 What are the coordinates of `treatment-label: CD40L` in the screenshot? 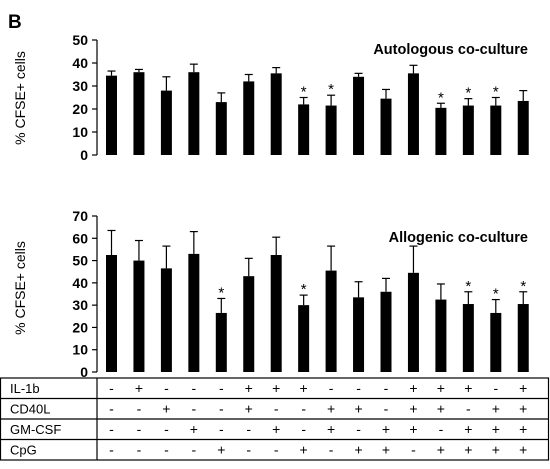 It's located at (30, 408).